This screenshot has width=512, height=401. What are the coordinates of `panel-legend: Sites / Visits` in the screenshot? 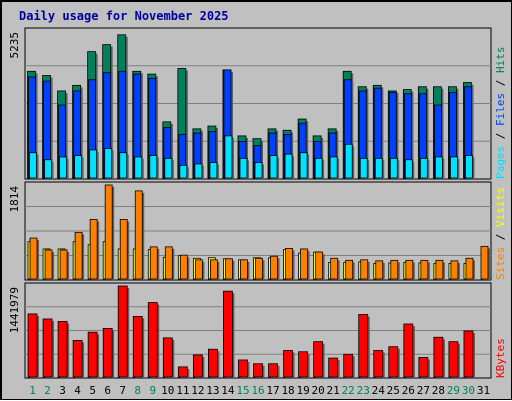 It's located at (500, 233).